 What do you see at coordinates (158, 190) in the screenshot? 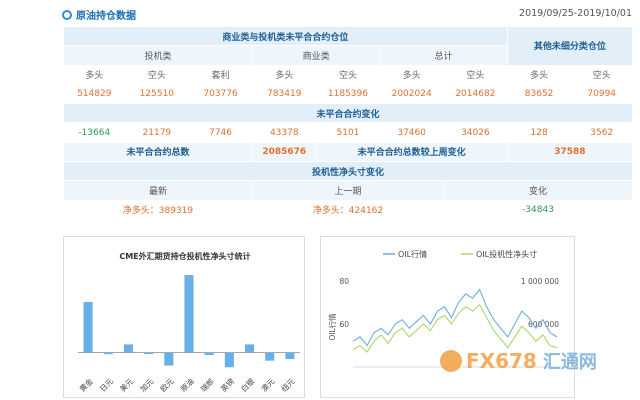
I see `net-col-latest: 最新` at bounding box center [158, 190].